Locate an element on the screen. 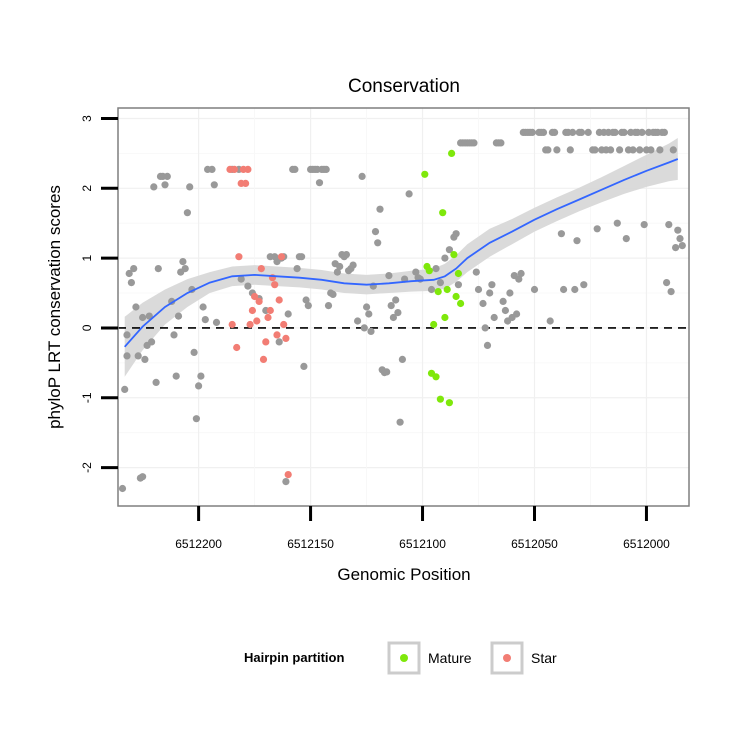  y-tick-label: 0 is located at coordinates (87, 327).